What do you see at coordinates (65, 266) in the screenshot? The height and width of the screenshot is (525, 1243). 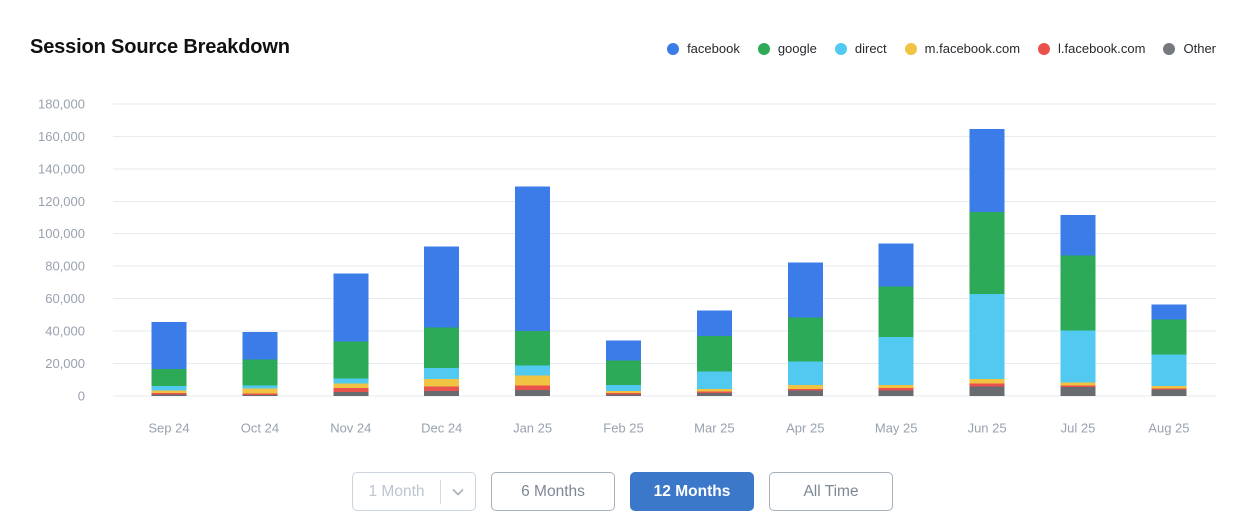 I see `svg-text: 80,000` at bounding box center [65, 266].